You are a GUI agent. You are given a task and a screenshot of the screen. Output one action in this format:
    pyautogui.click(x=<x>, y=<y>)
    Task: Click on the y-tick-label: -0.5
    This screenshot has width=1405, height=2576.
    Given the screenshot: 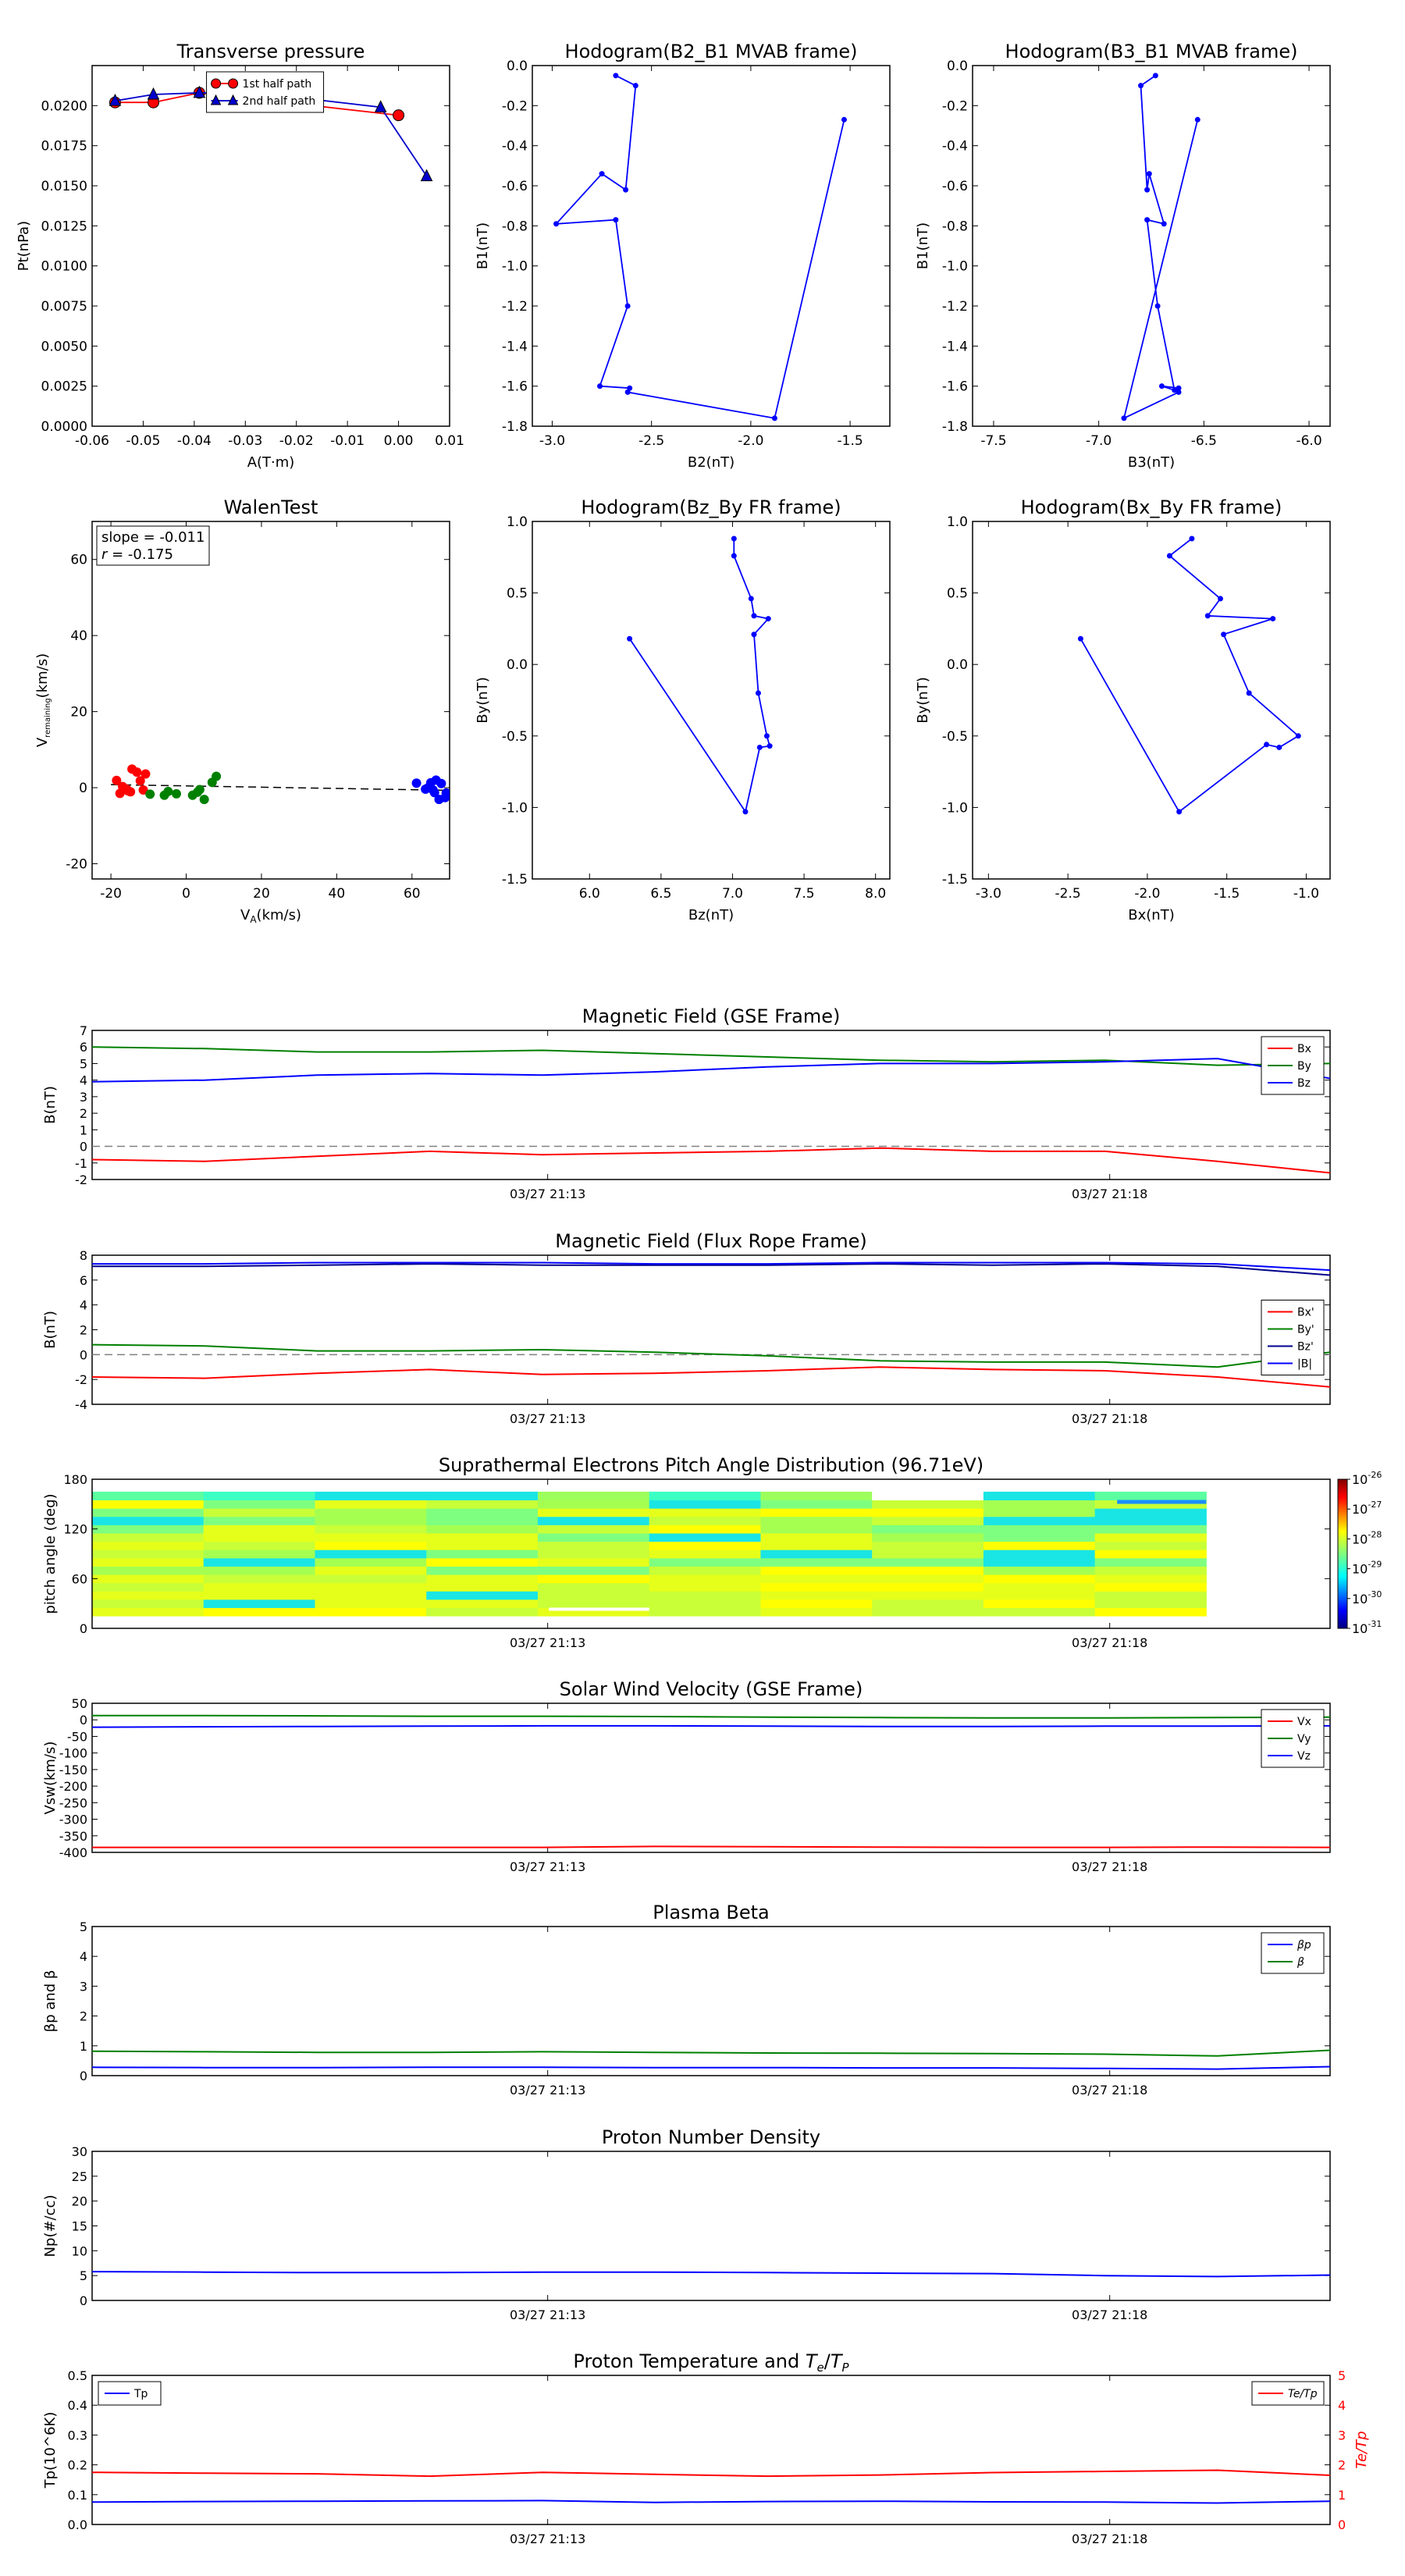 What is the action you would take?
    pyautogui.click(x=515, y=737)
    